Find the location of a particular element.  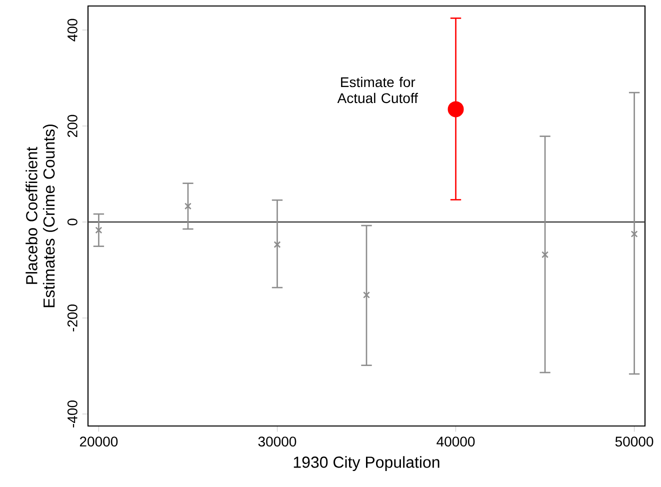

y-axis-title: Placebo Coefficient Estimates (Crime Counts) is located at coordinates (42, 216).